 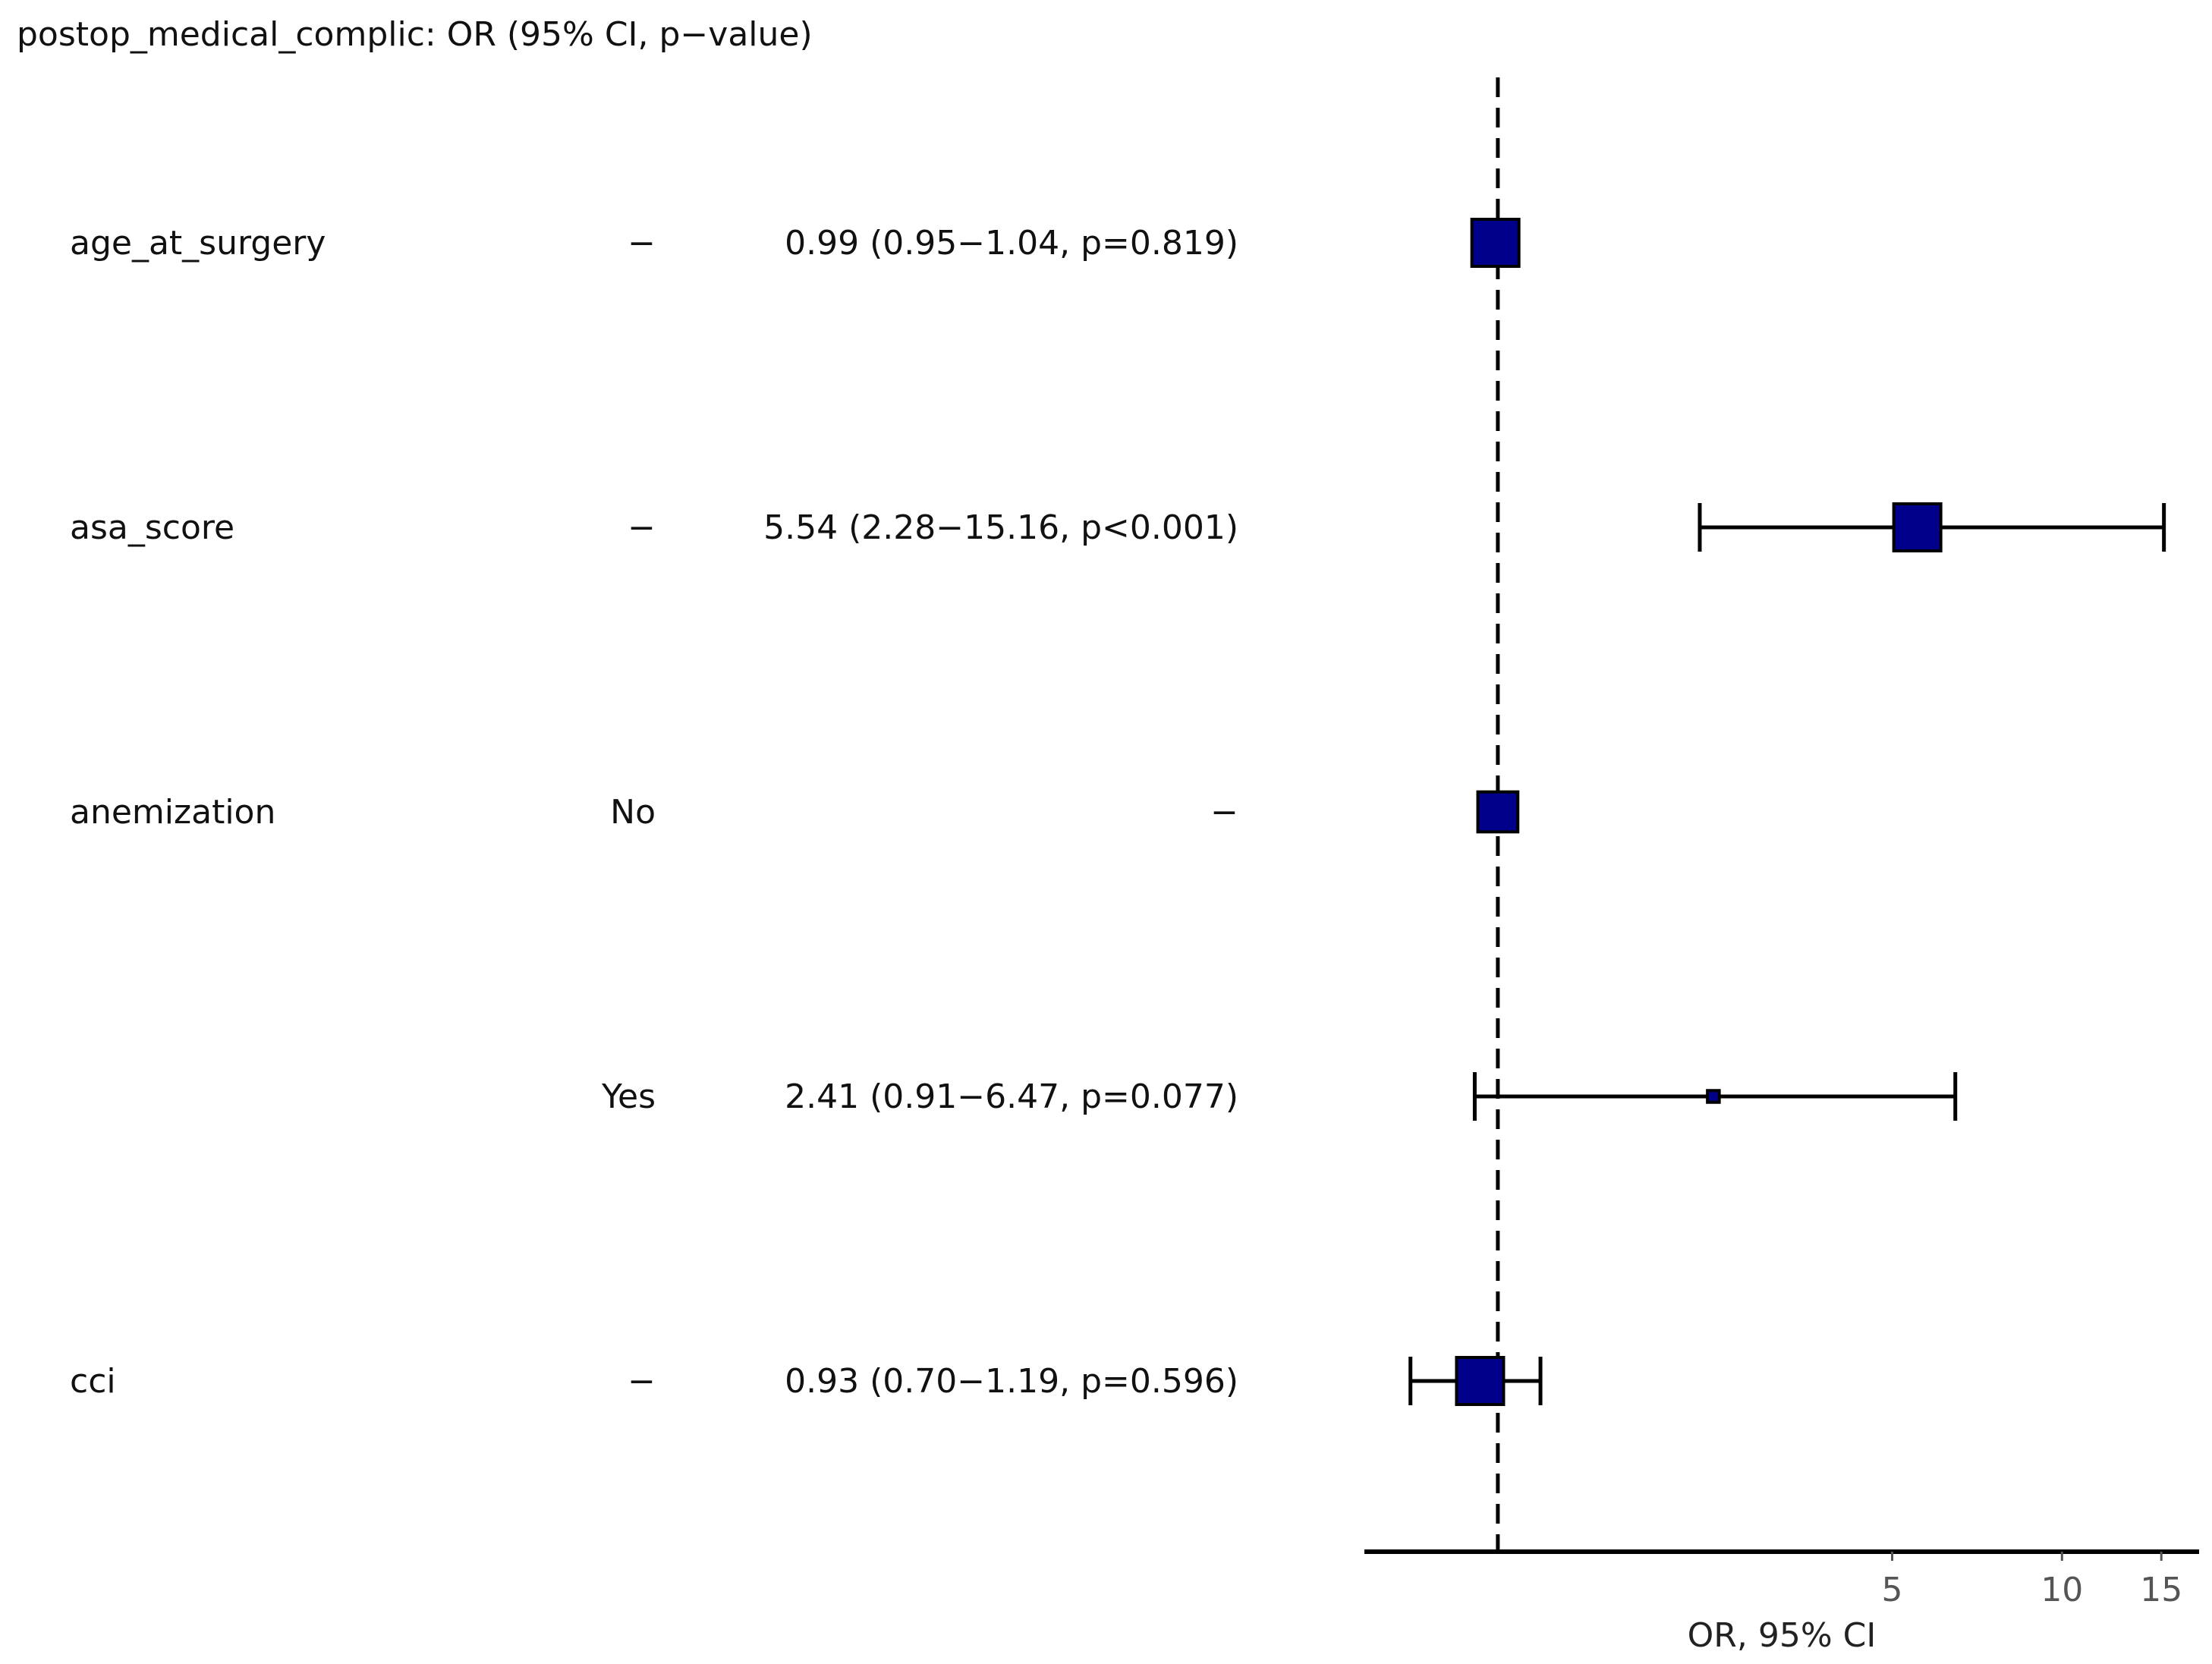 I want to click on row-estimate-text: 0.93 (0.70−1.19, p=0.596), so click(x=1011, y=1381).